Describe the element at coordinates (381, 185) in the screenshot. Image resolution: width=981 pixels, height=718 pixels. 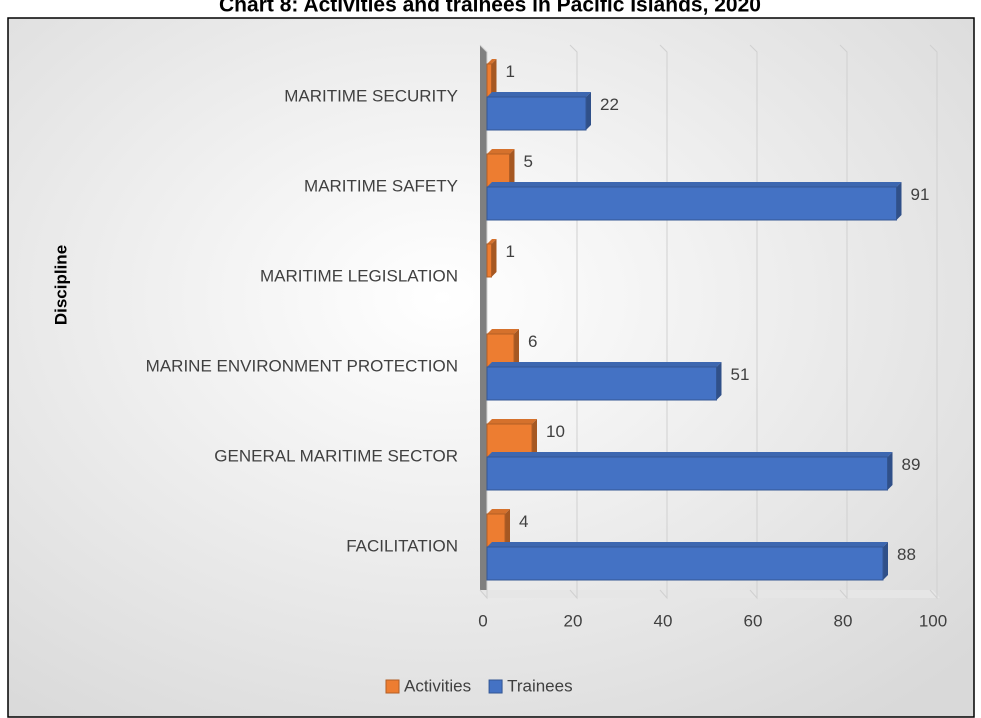
I see `y-tick-label: MARITIME SAFETY` at that location.